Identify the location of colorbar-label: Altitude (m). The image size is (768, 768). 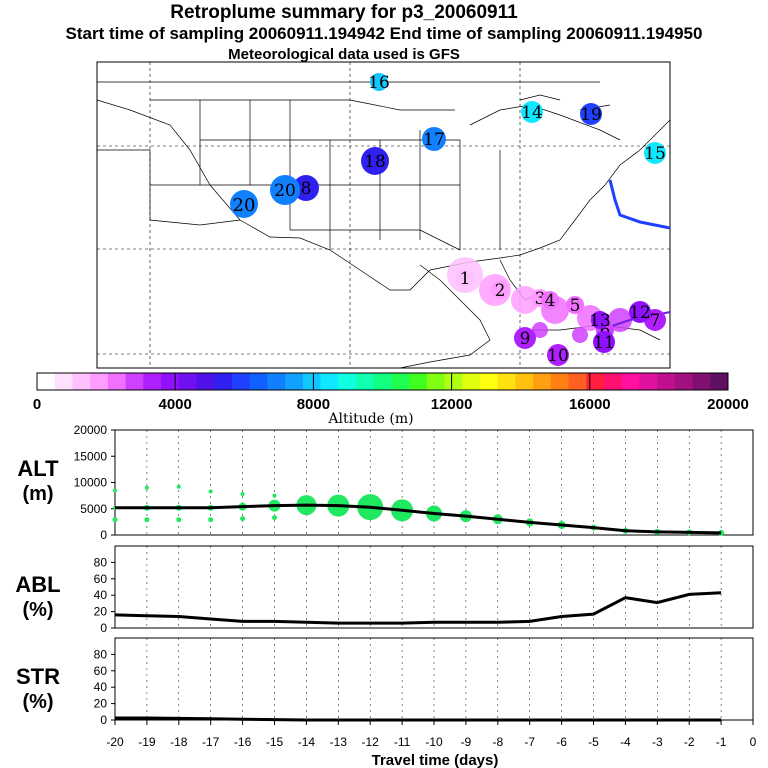
(370, 419).